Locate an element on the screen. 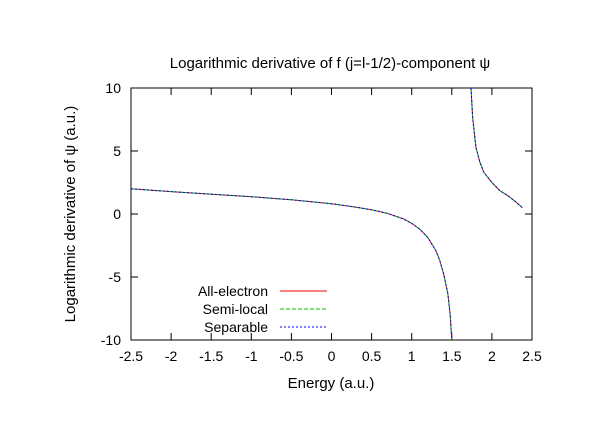 This screenshot has height=428, width=612. legend-label: Separable is located at coordinates (236, 327).